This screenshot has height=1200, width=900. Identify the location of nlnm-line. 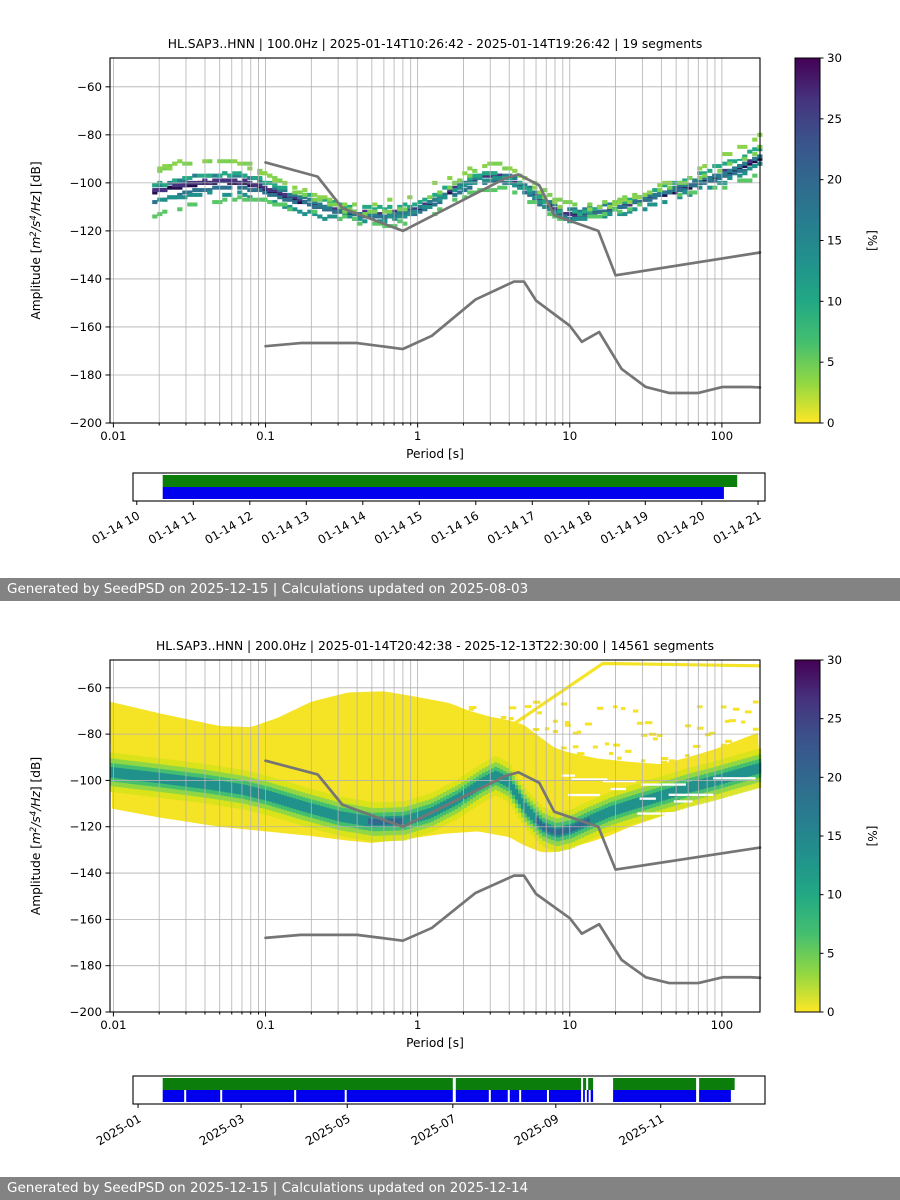
(513, 929).